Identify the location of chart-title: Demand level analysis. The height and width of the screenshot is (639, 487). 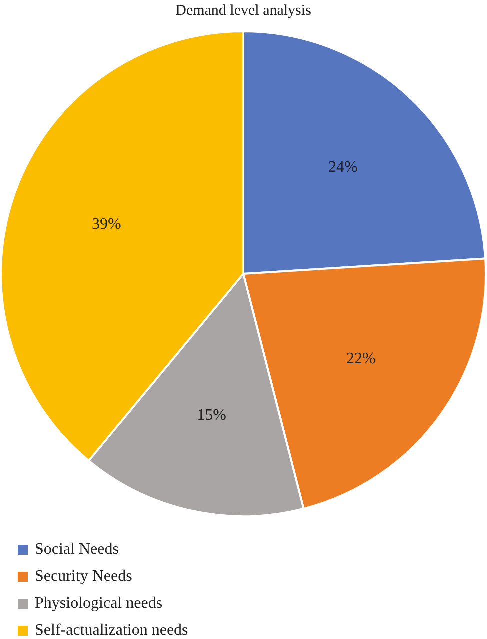
(244, 10).